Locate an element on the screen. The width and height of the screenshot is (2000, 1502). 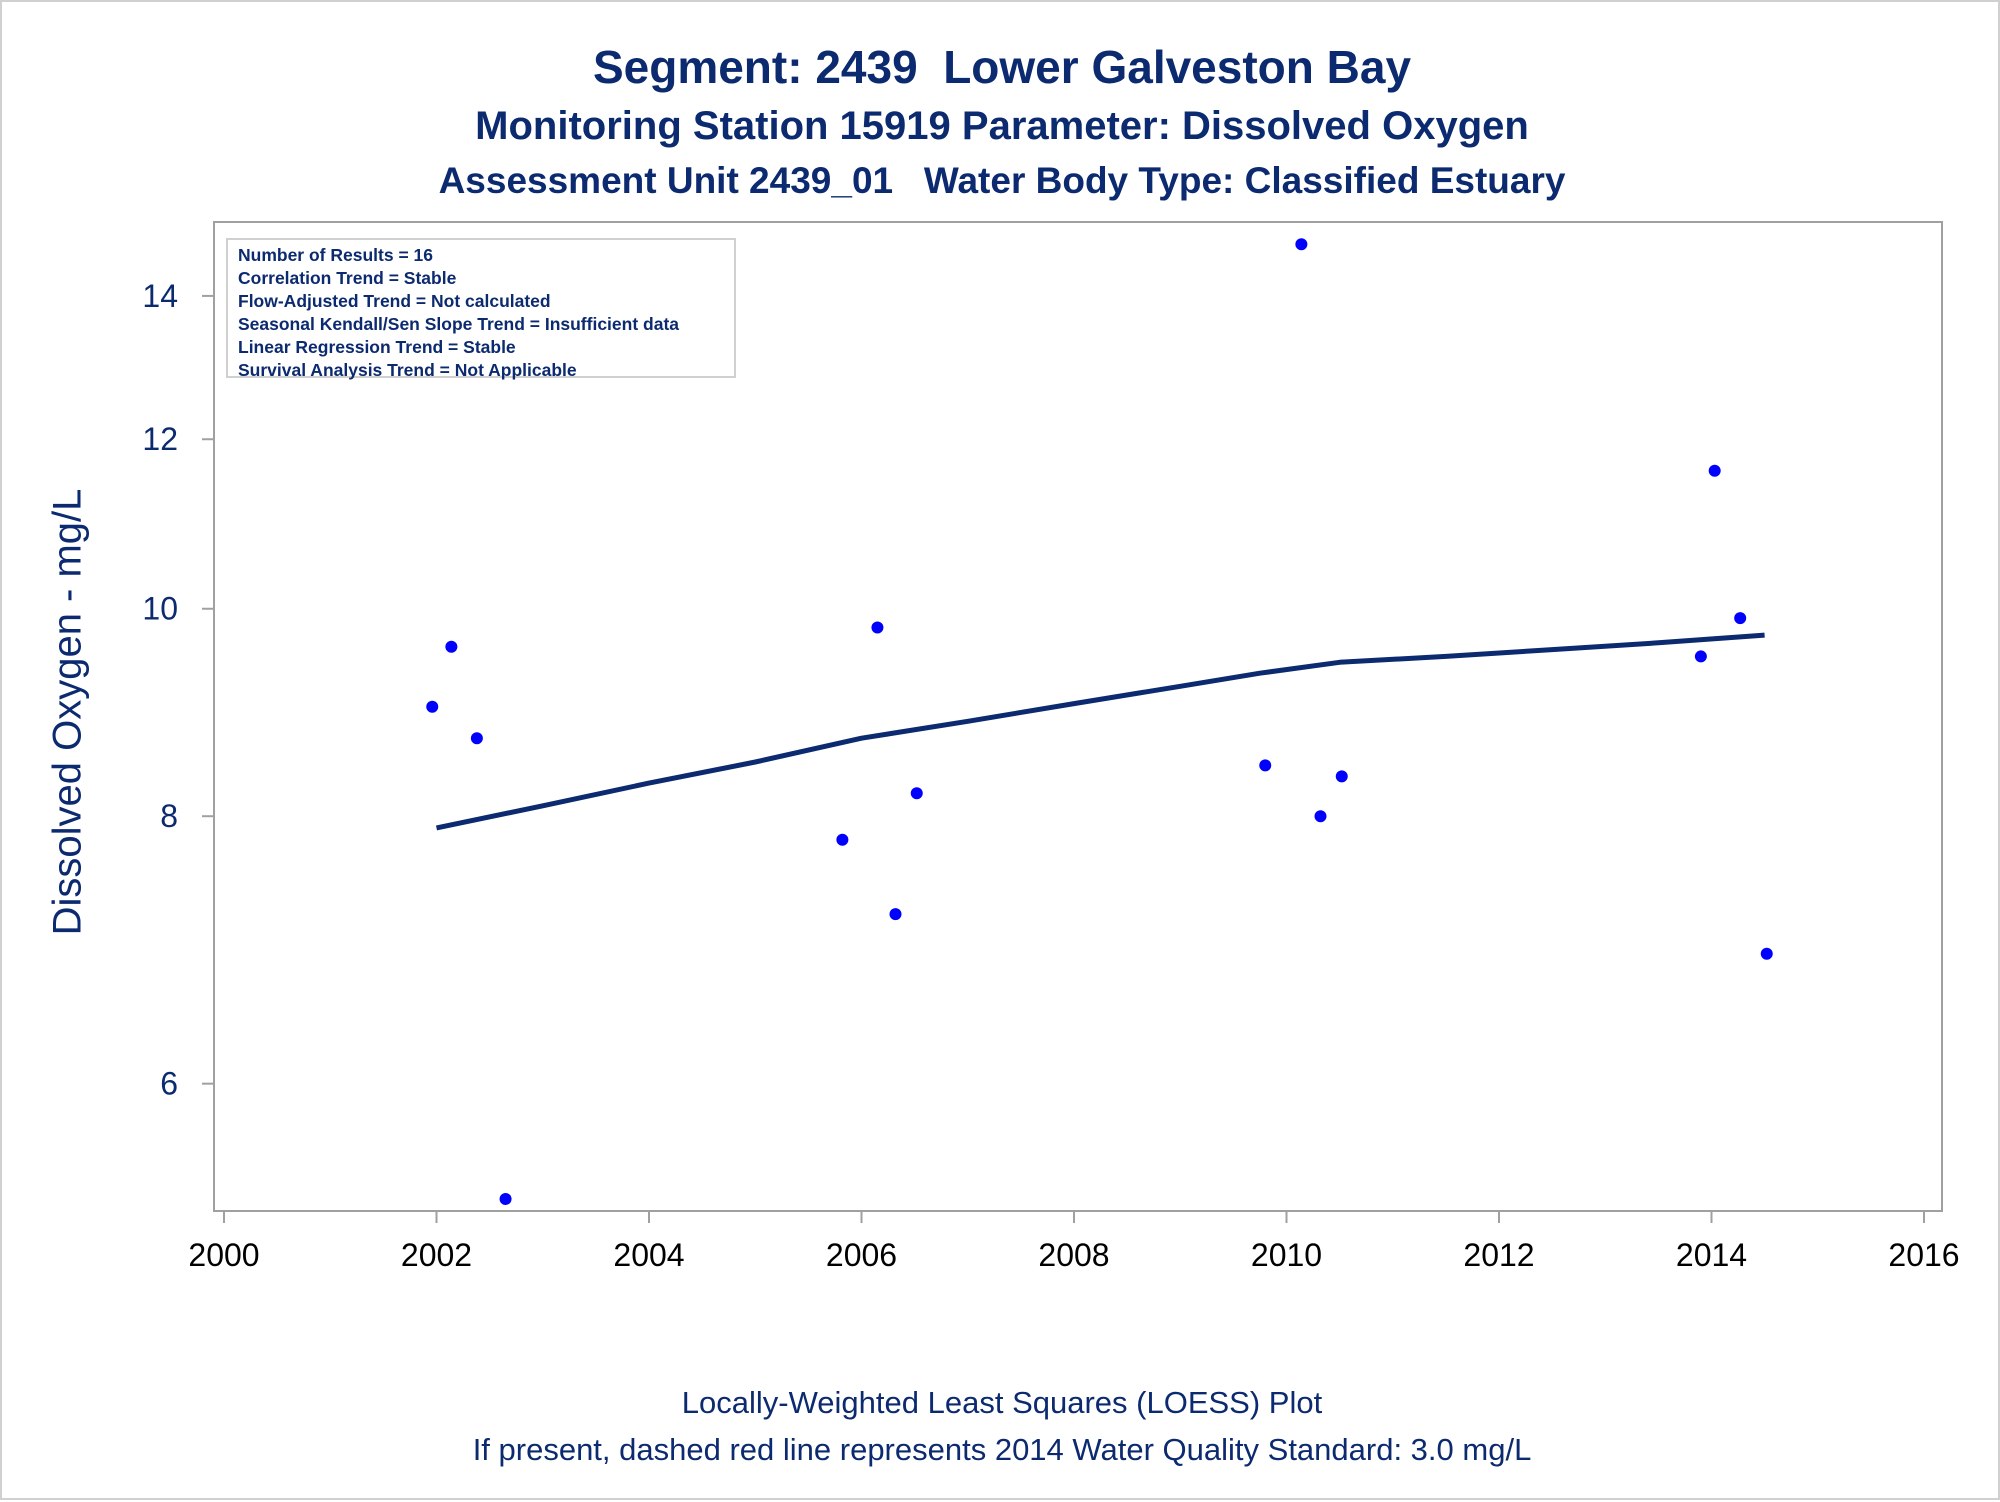
x-tick-label: 2006 is located at coordinates (861, 1255).